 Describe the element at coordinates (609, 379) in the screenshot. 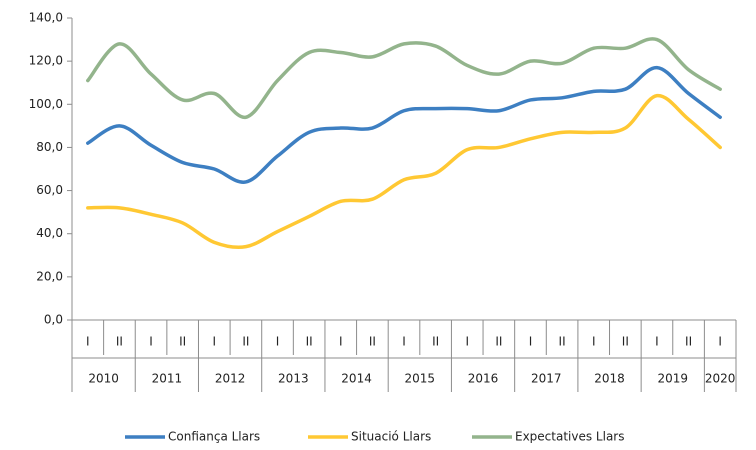

I see `x-group-label: 2018` at that location.